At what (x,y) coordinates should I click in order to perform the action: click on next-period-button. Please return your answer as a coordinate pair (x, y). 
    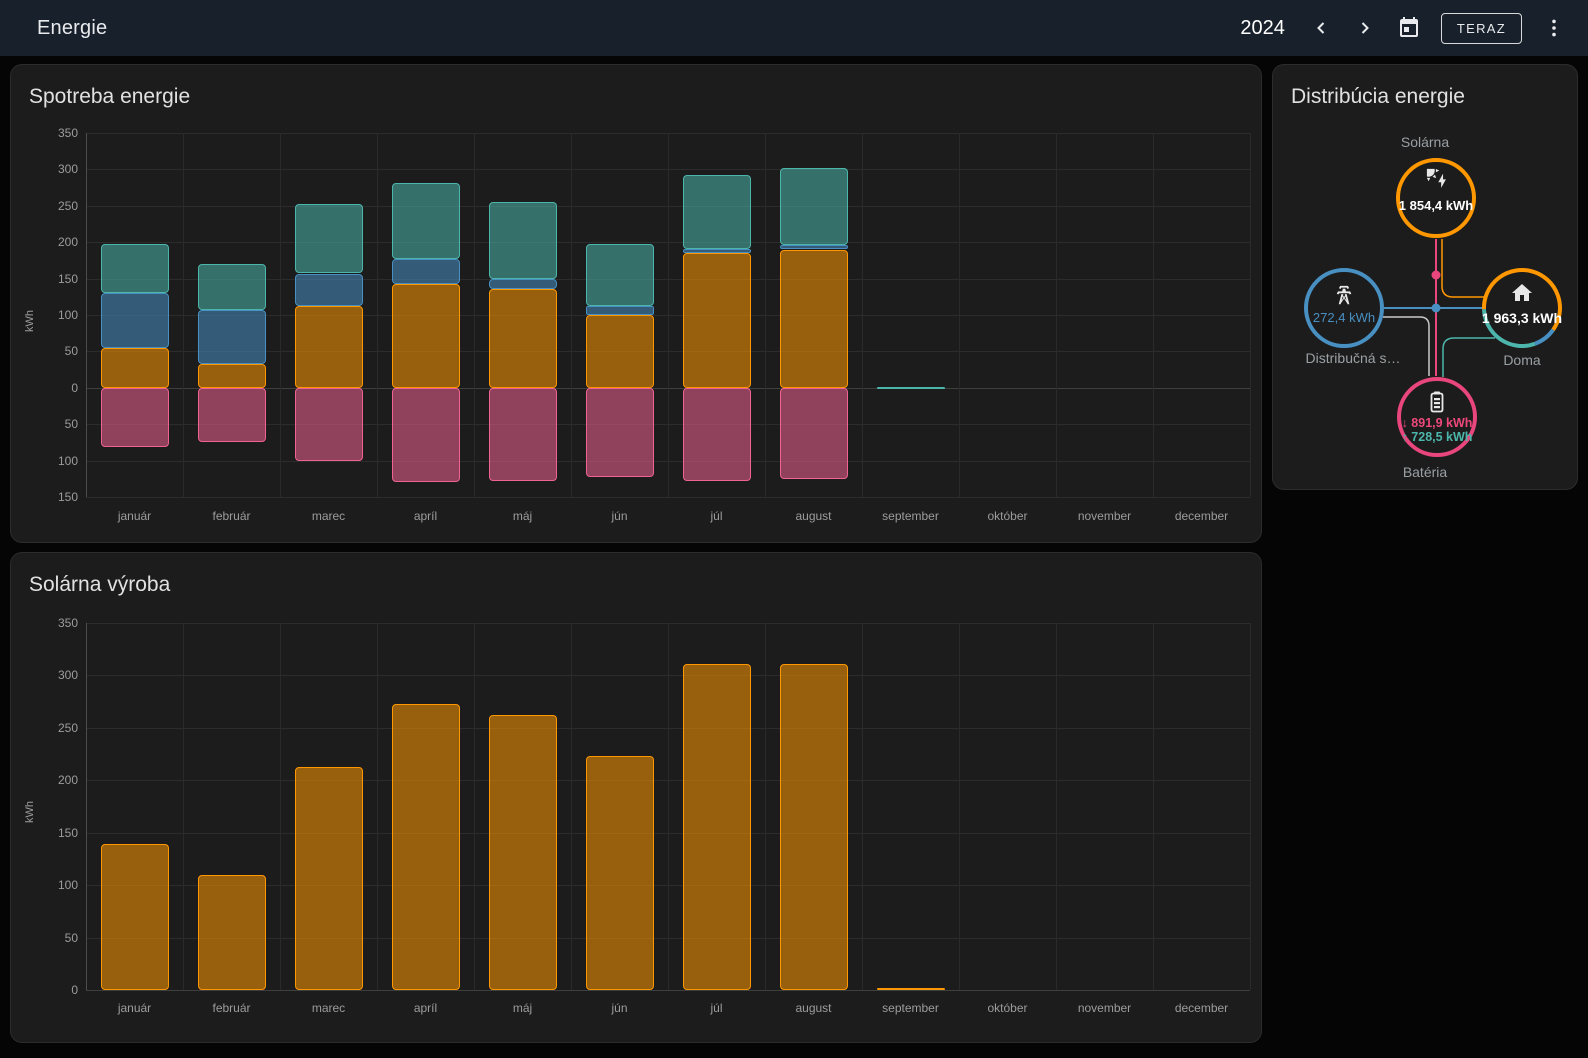
    Looking at the image, I should click on (1365, 28).